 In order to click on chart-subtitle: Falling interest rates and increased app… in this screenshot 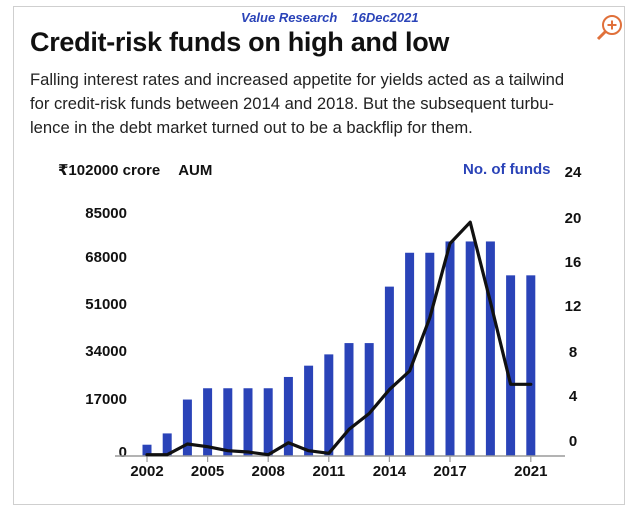, I will do `click(325, 104)`.